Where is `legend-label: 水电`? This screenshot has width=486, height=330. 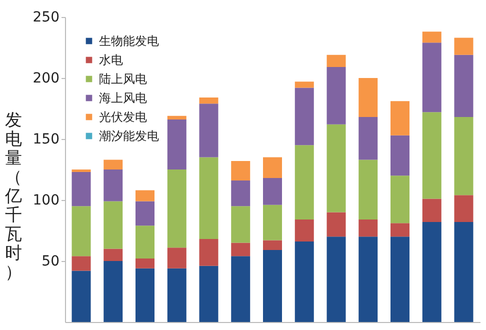
legend-label: 水电 is located at coordinates (111, 60).